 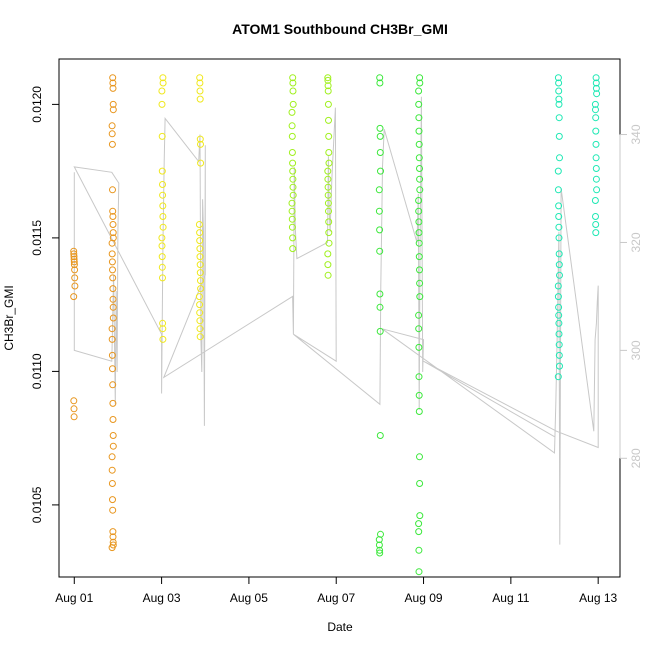 I want to click on x-tick-label: Aug 11, so click(x=510, y=598).